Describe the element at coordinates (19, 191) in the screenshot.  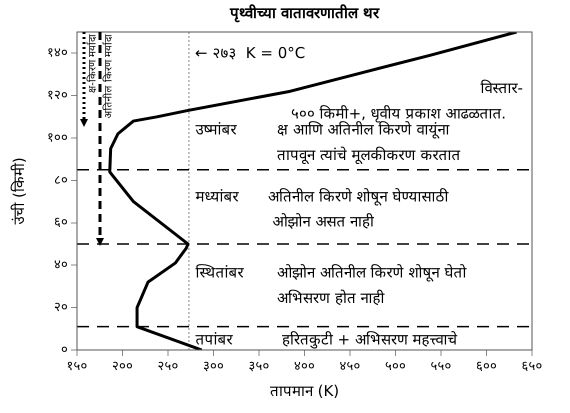
I see `y-axis-title: उंची (किमी)` at that location.